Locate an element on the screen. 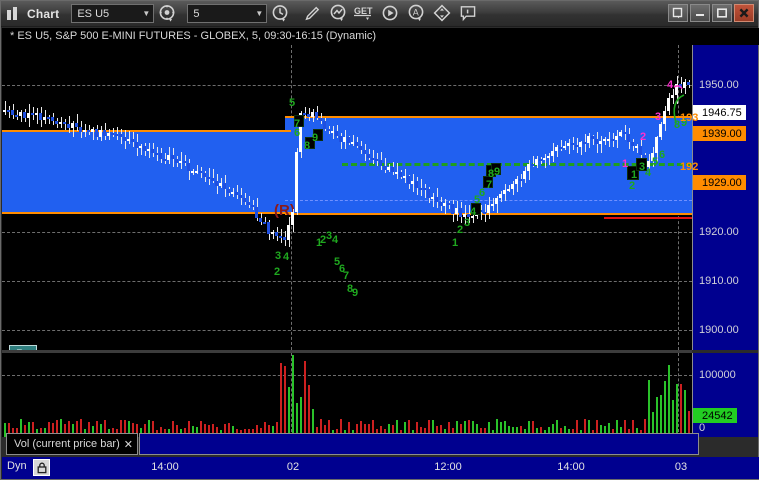 The height and width of the screenshot is (480, 759). pencil-icon is located at coordinates (312, 13).